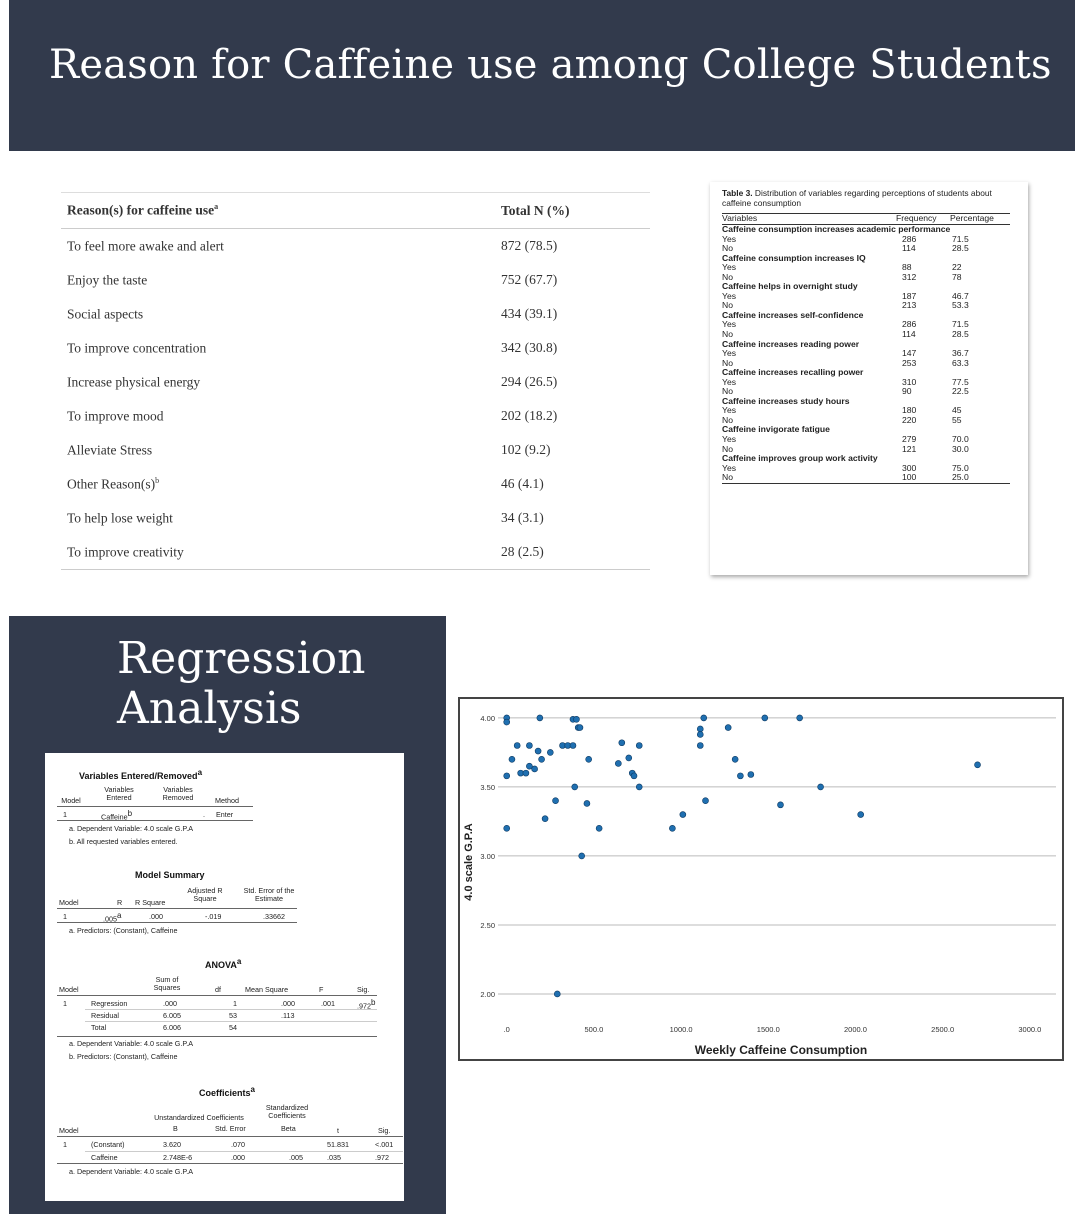  Describe the element at coordinates (119, 793) in the screenshot. I see `ver-h-entered: Variables Entered` at that location.